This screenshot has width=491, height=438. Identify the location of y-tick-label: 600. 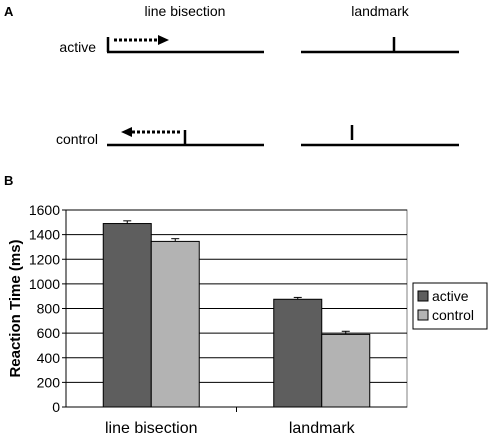
(49, 333).